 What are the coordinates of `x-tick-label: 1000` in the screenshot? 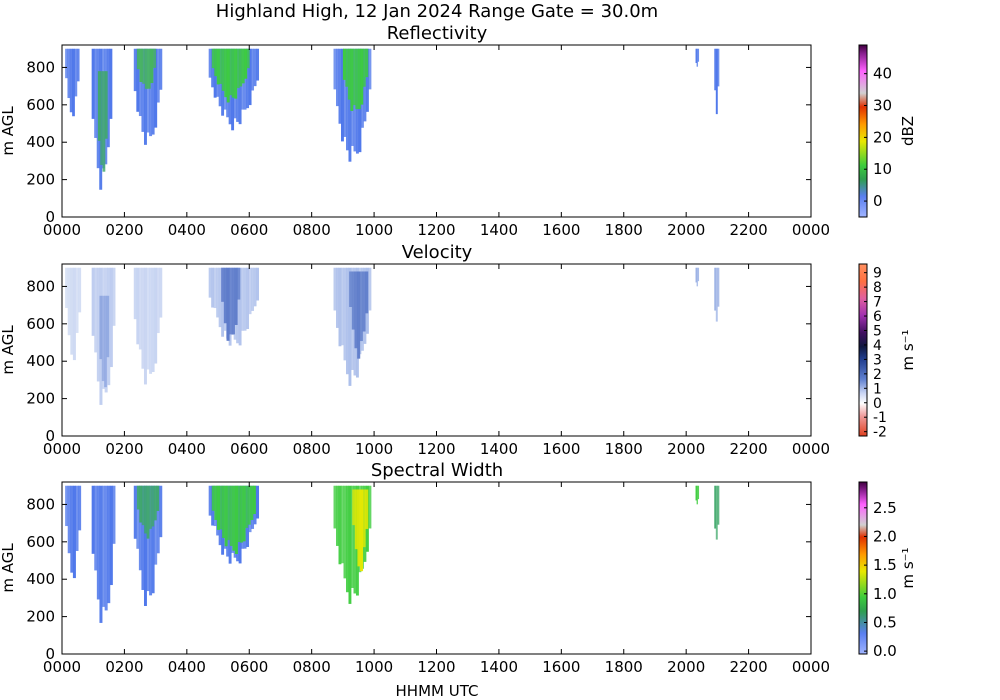 It's located at (374, 449).